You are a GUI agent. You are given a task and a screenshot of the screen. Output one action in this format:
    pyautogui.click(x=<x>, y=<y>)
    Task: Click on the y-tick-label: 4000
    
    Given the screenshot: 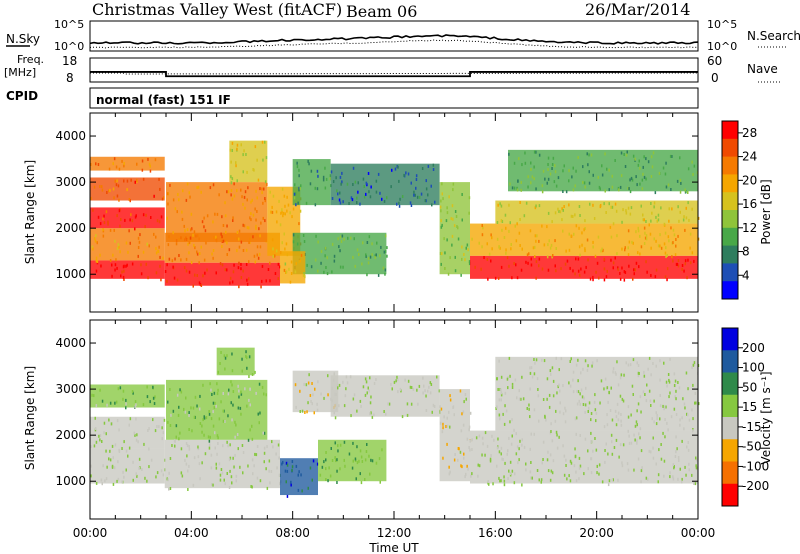 What is the action you would take?
    pyautogui.click(x=70, y=136)
    